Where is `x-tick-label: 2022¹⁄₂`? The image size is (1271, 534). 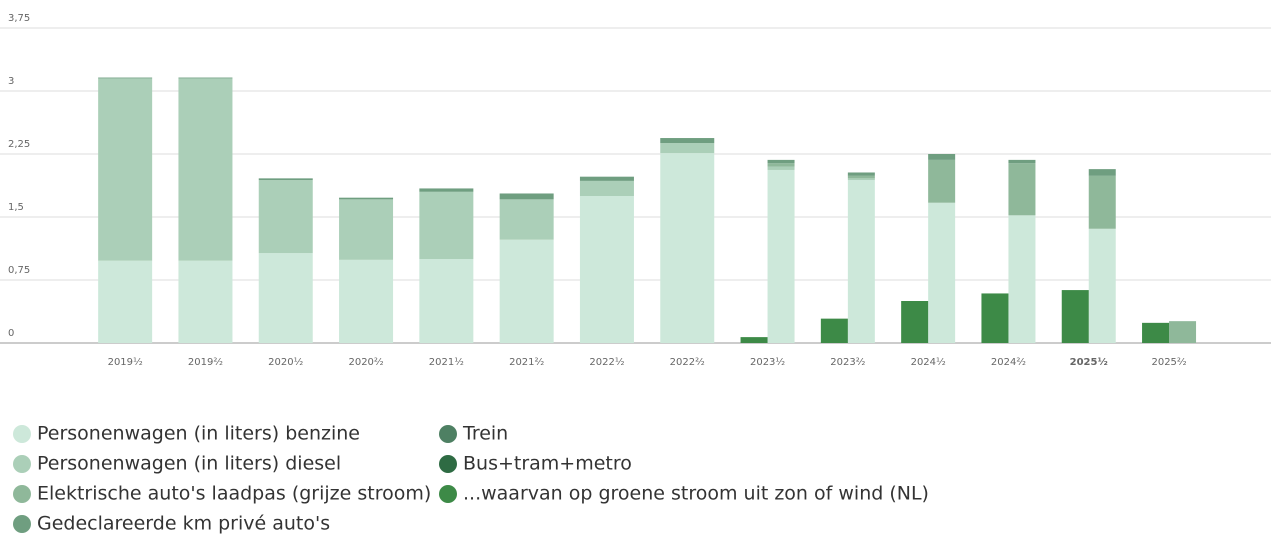 x-tick-label: 2022¹⁄₂ is located at coordinates (606, 362).